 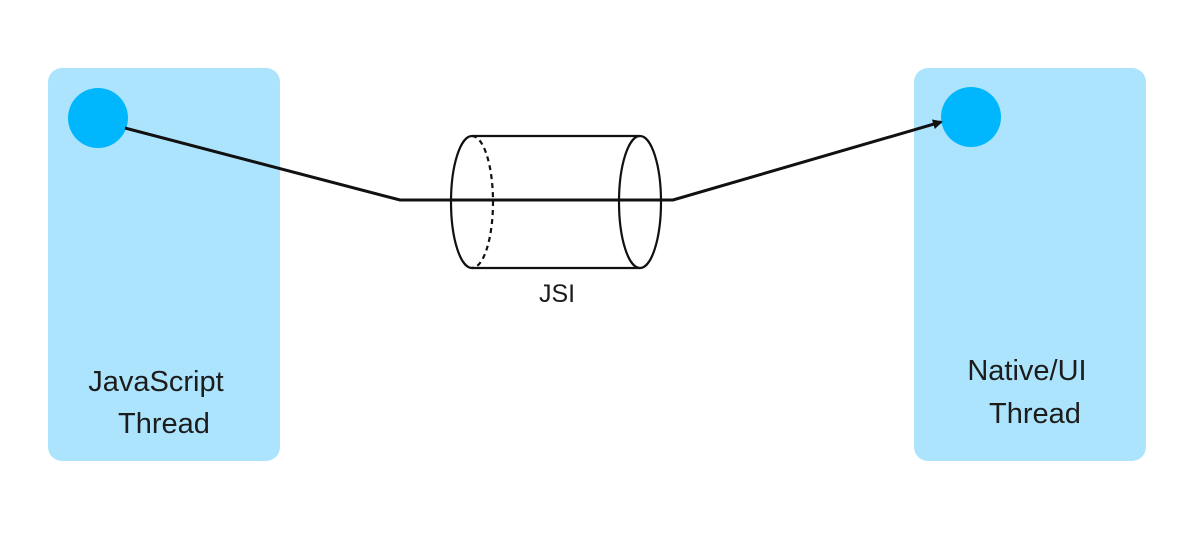 What do you see at coordinates (640, 202) in the screenshot?
I see `jsi-cylinder-right-cap` at bounding box center [640, 202].